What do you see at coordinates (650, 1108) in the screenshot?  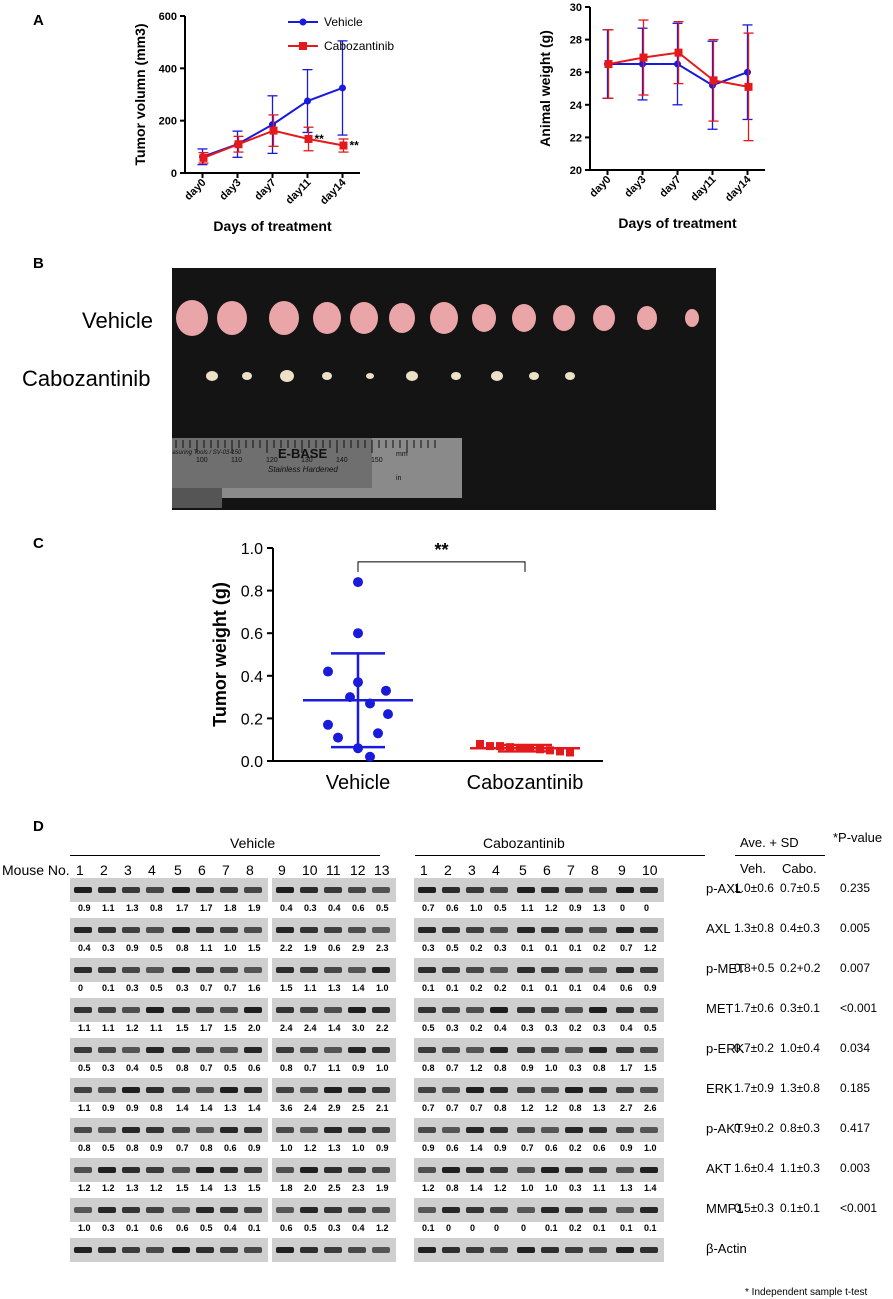 I see `quantification-value: 2.6` at bounding box center [650, 1108].